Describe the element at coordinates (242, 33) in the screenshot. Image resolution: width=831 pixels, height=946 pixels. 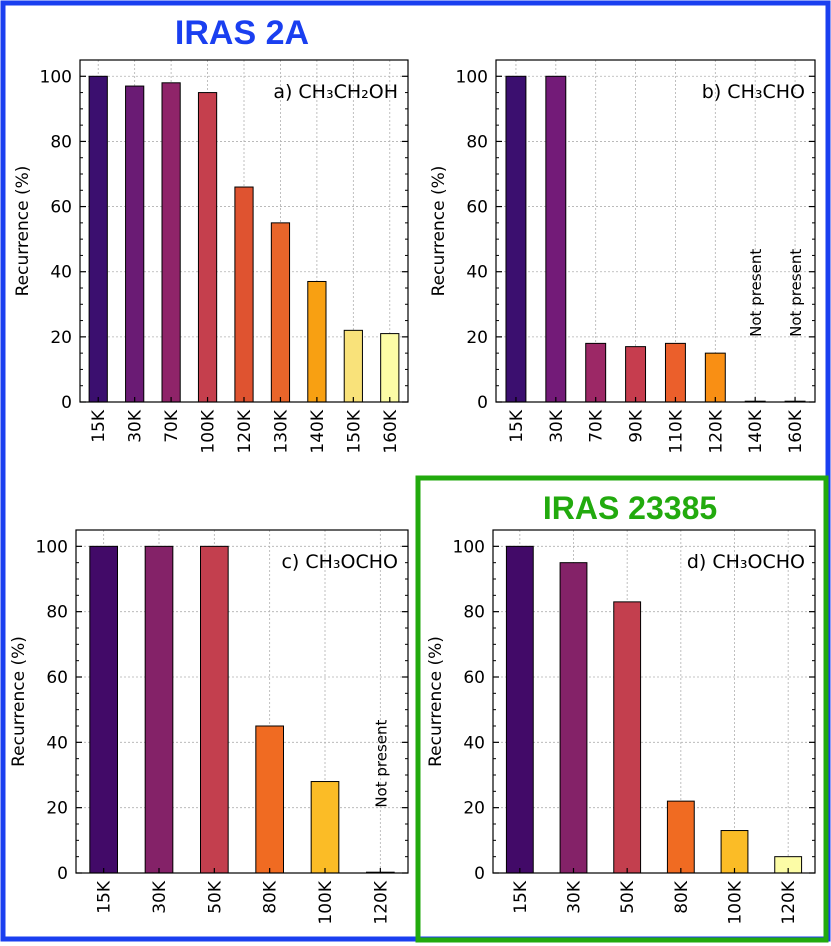
I see `iras-2a-title: IRAS 2A` at that location.